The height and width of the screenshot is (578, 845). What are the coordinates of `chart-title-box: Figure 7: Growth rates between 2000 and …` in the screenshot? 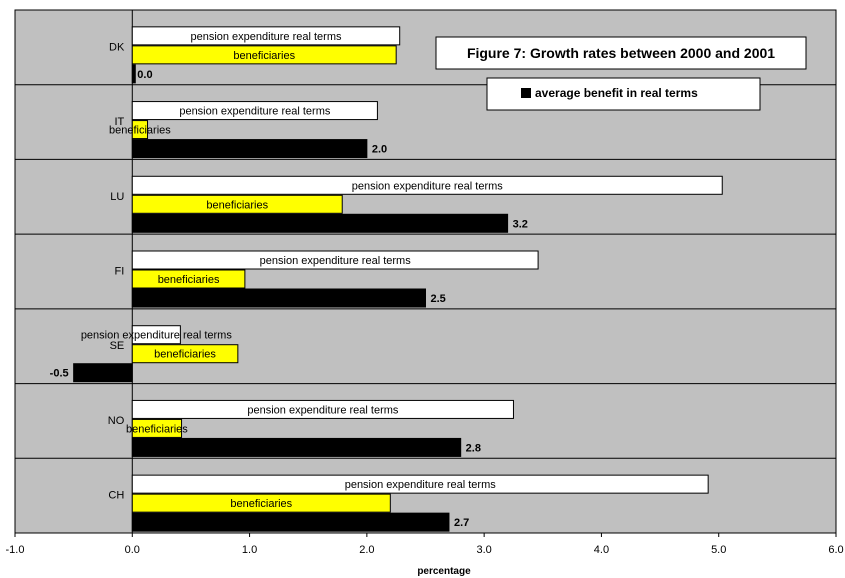 It's located at (621, 53).